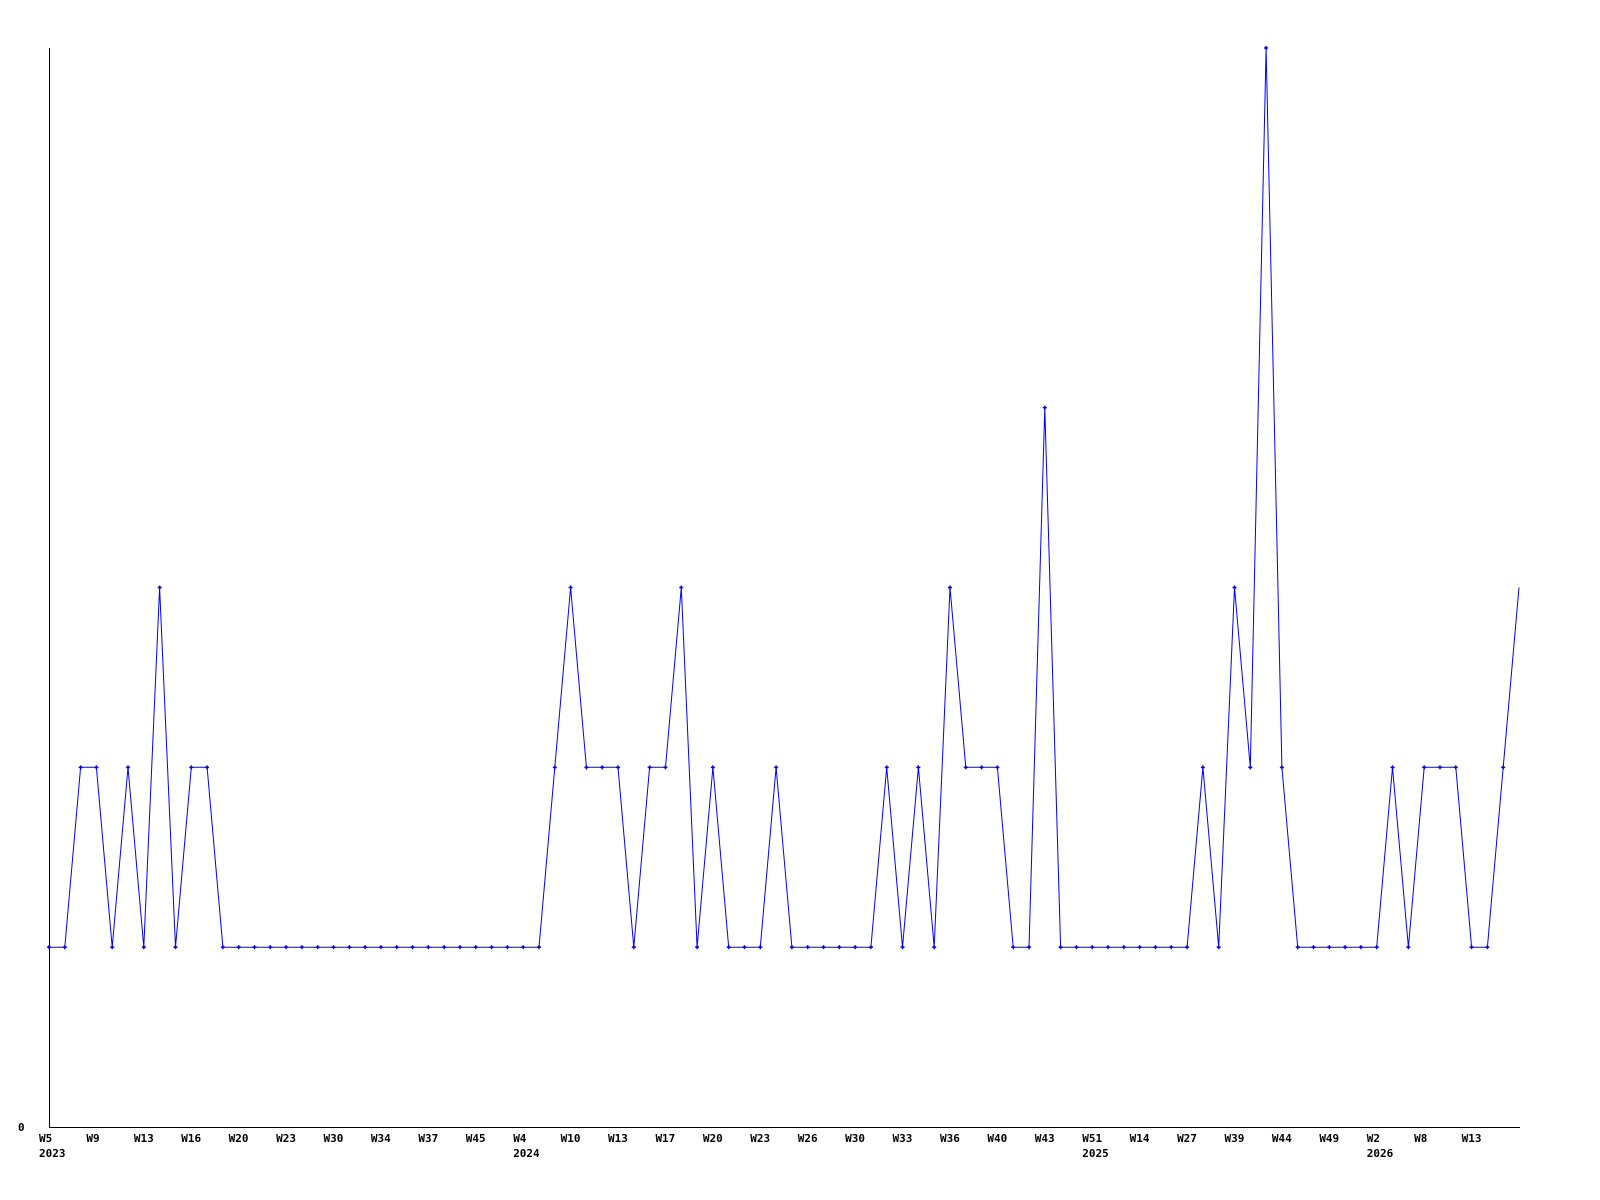  I want to click on year-label: 2023, so click(52, 1153).